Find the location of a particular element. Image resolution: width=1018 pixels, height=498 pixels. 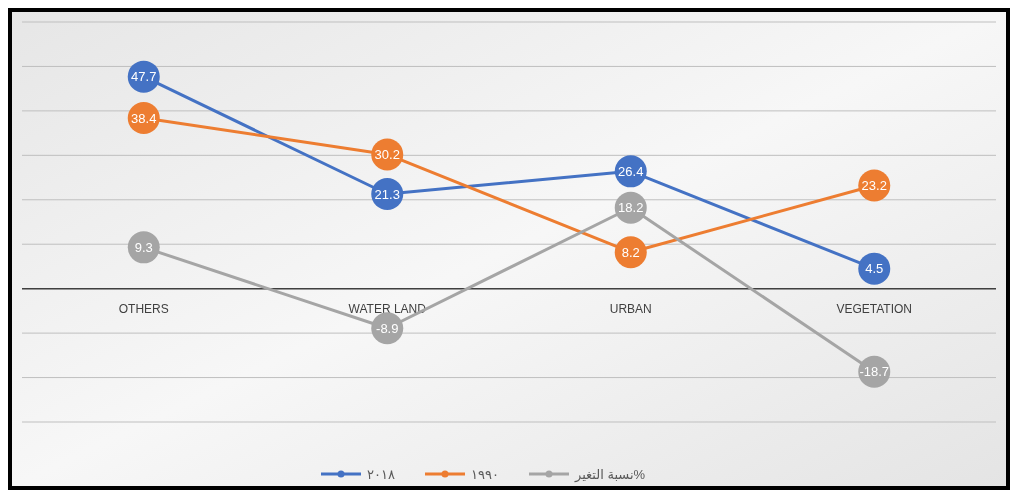

data-label: 23.2 is located at coordinates (874, 186).